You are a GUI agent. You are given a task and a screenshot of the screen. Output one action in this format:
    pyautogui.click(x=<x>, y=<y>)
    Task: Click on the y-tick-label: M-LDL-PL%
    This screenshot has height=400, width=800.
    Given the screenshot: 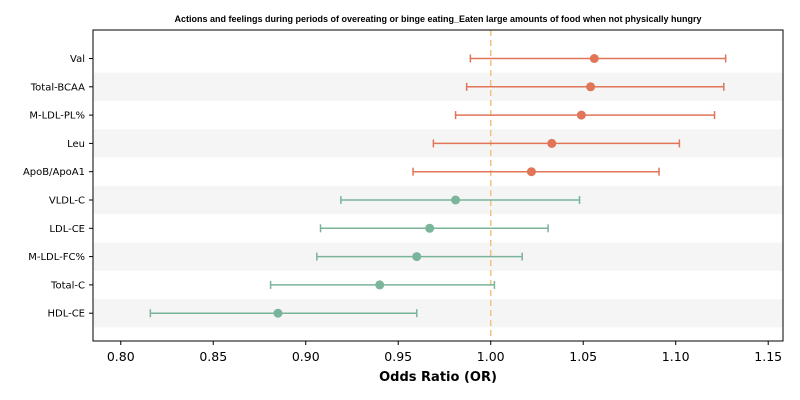 What is the action you would take?
    pyautogui.click(x=57, y=116)
    